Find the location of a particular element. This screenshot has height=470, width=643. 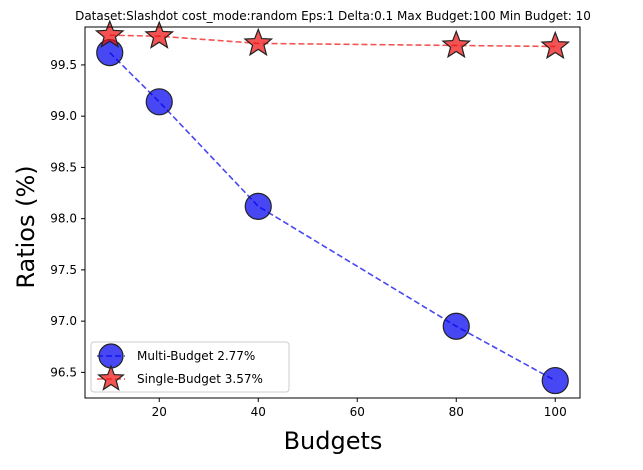

legend-box is located at coordinates (190, 367).